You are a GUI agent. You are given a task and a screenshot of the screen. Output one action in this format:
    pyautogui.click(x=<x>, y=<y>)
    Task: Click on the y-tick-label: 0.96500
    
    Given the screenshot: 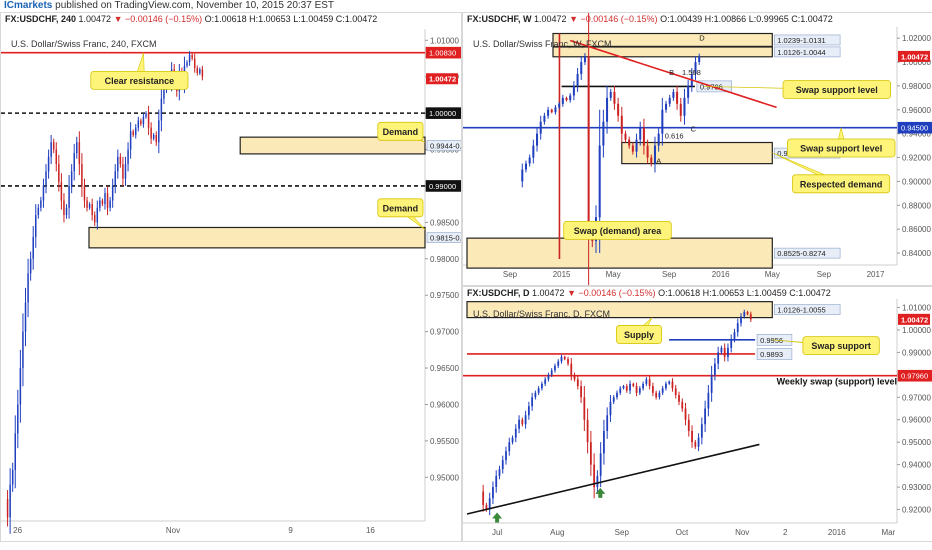 What is the action you would take?
    pyautogui.click(x=444, y=368)
    